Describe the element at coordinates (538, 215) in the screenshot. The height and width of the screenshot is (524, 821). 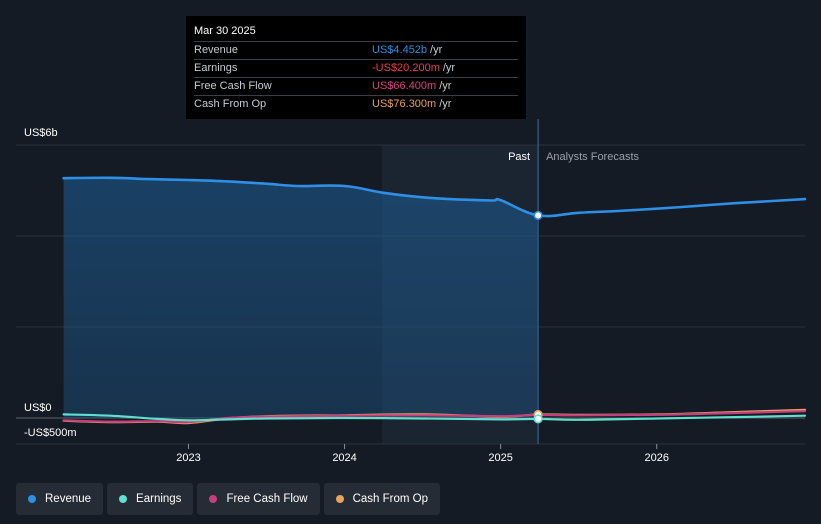
I see `marker-revenue` at that location.